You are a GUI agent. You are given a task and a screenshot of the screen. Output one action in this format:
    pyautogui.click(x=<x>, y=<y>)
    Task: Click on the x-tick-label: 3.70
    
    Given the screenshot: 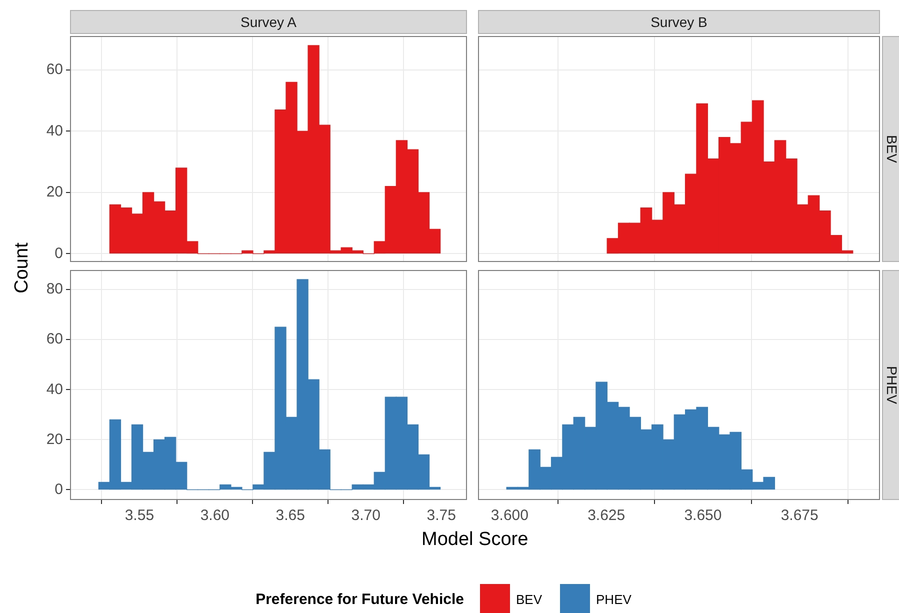 What is the action you would take?
    pyautogui.click(x=365, y=515)
    